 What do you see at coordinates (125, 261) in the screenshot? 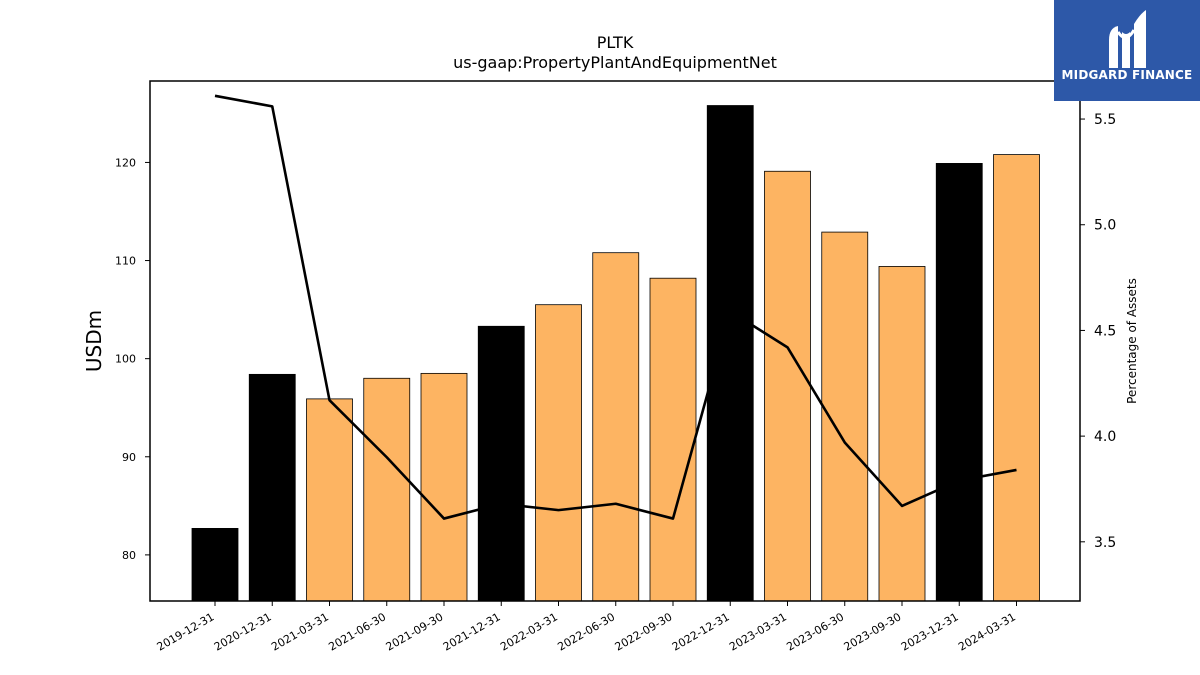
I see `y-tick-label-110: 110` at bounding box center [125, 261].